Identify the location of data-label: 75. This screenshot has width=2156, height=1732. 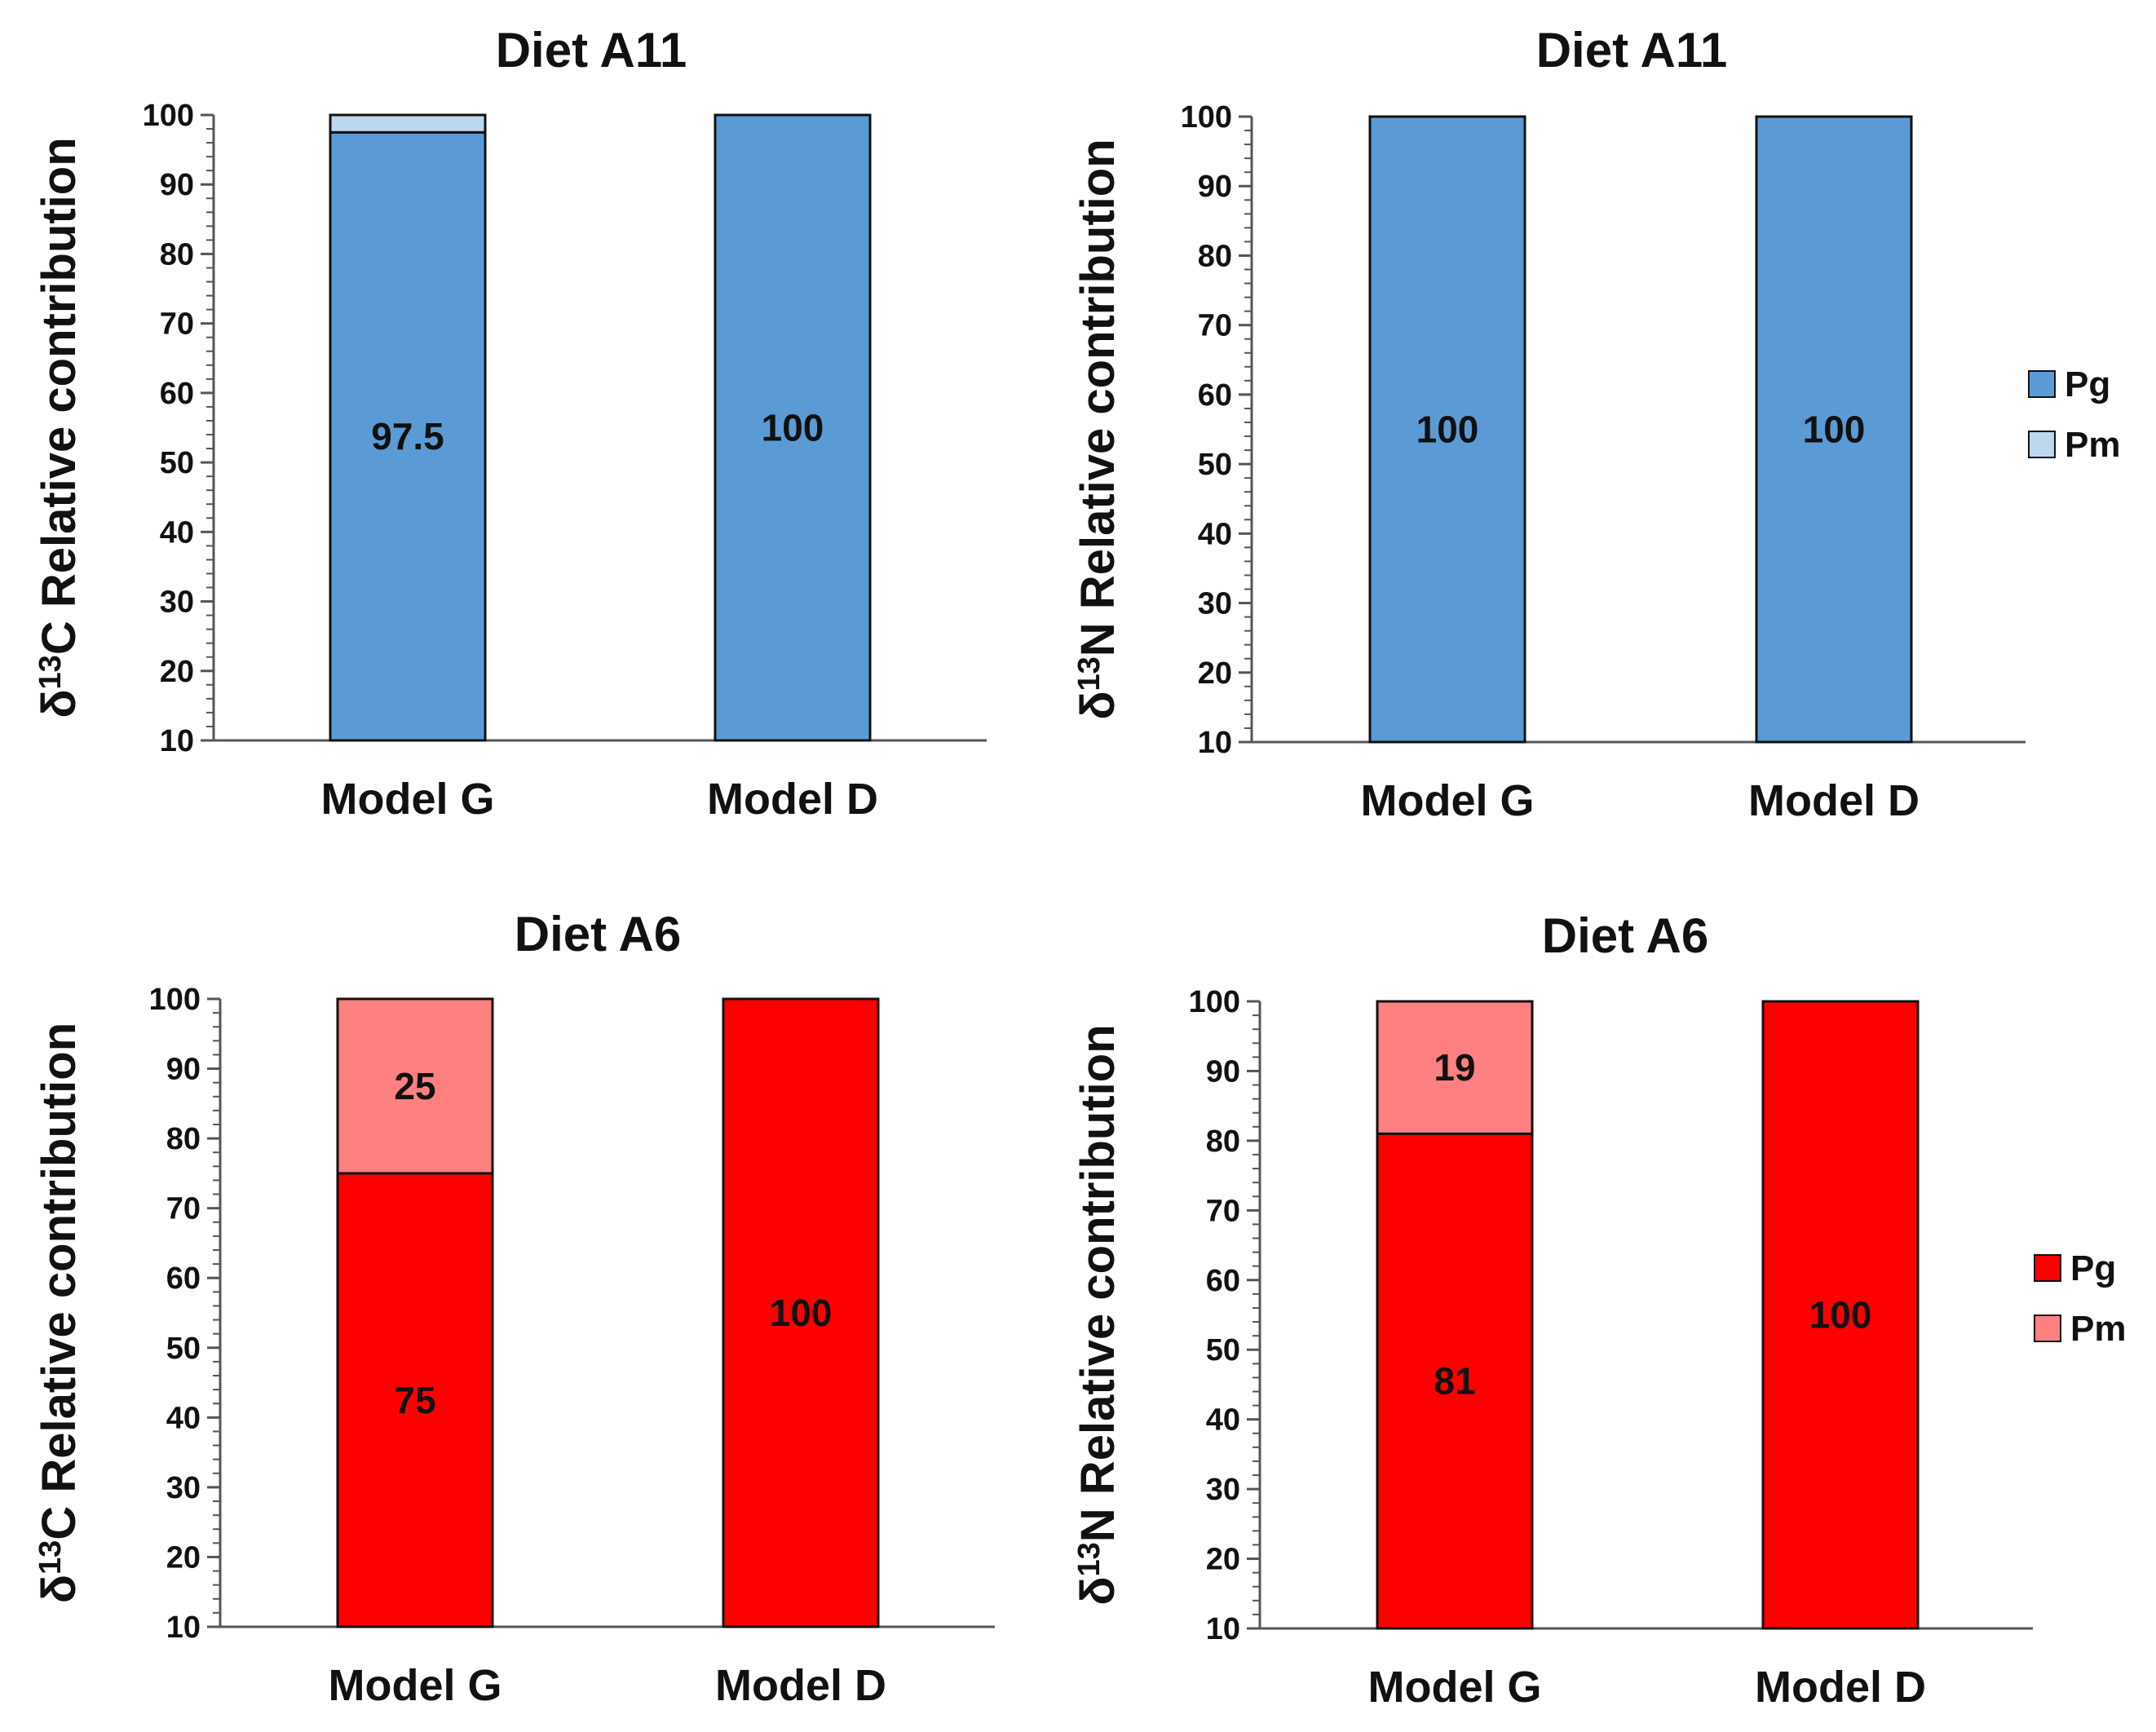
(414, 1400).